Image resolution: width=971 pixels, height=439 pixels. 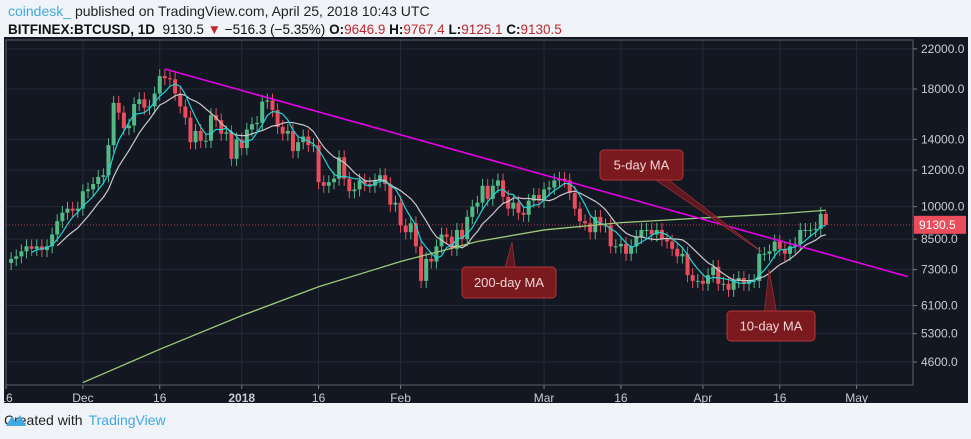 I want to click on close-value: 9130.5, so click(x=541, y=29).